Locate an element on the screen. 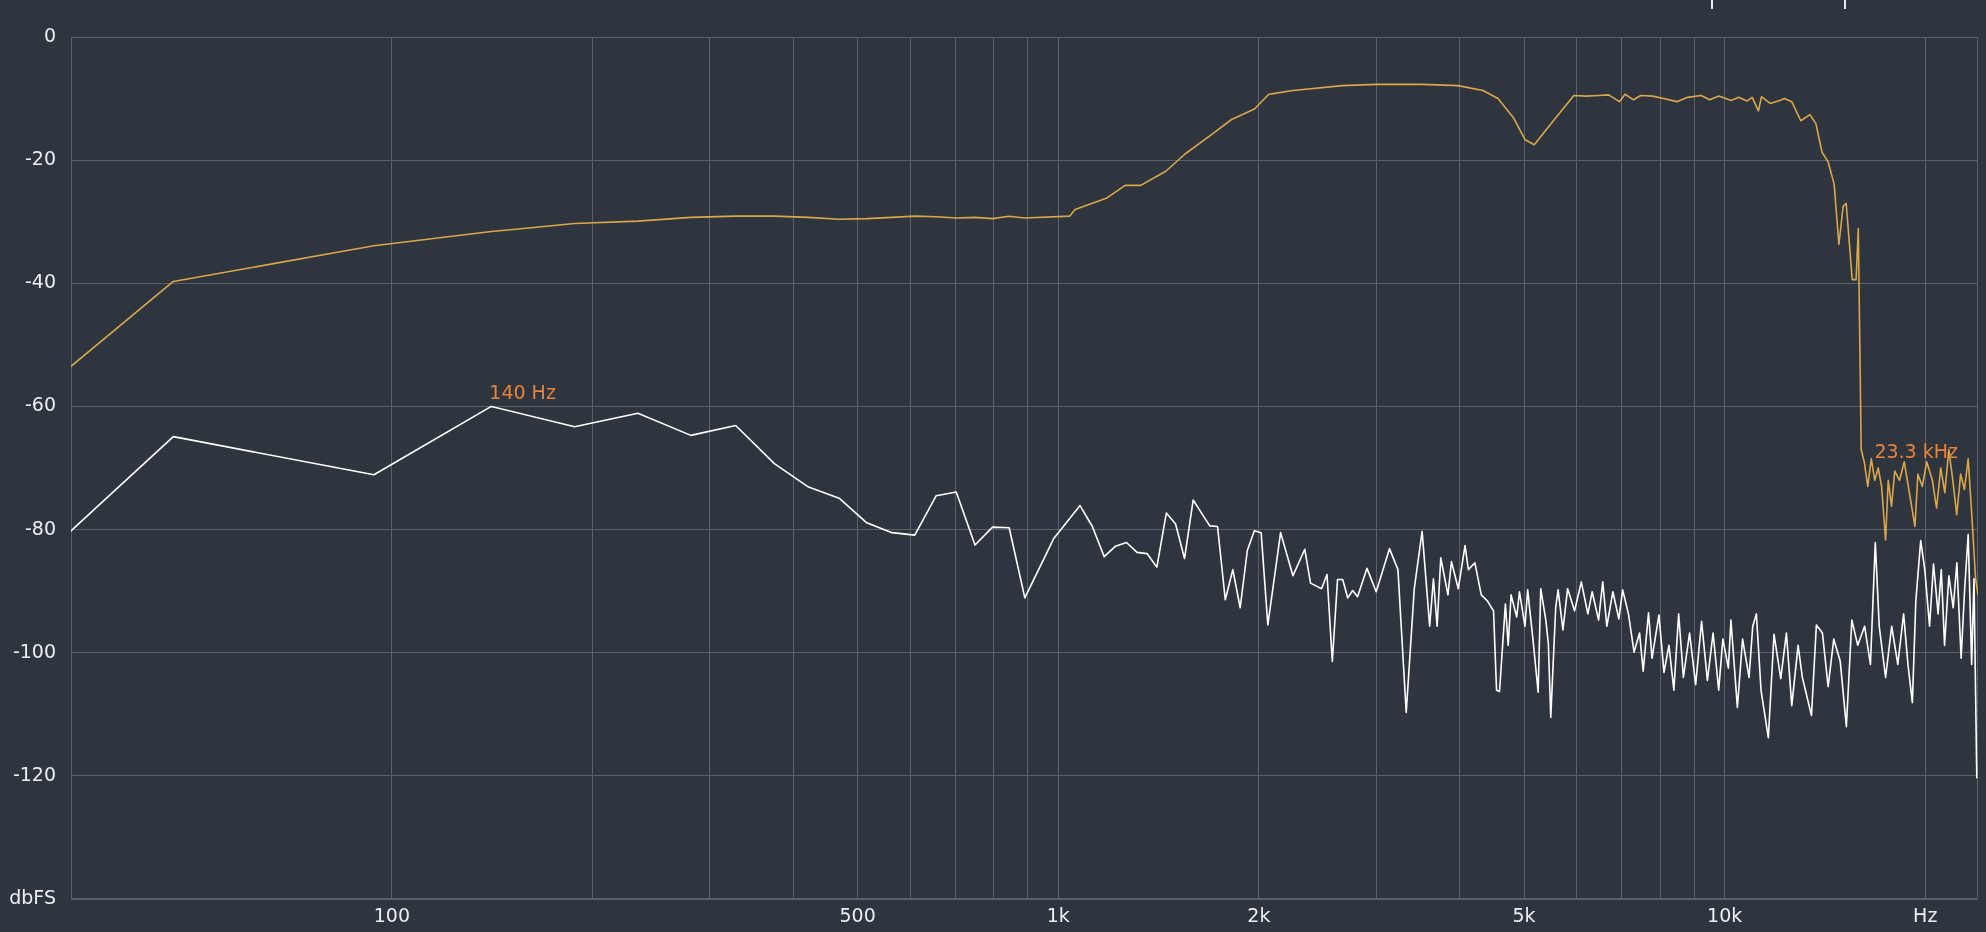  x-tick-label: 10k is located at coordinates (1725, 915).